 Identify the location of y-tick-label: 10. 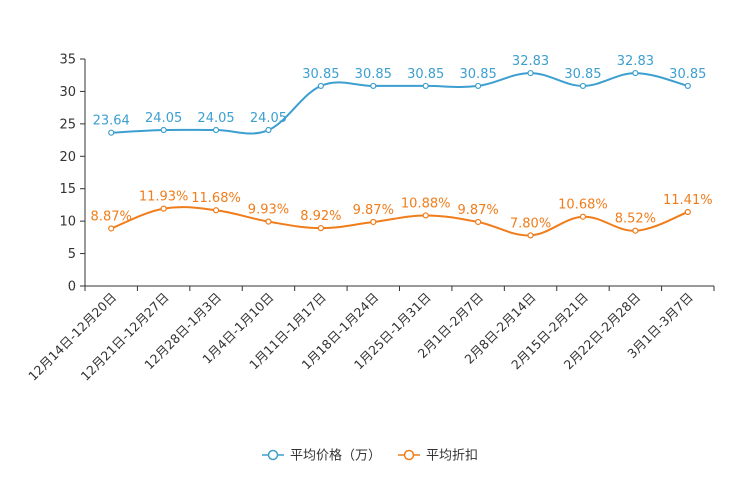
(67, 222).